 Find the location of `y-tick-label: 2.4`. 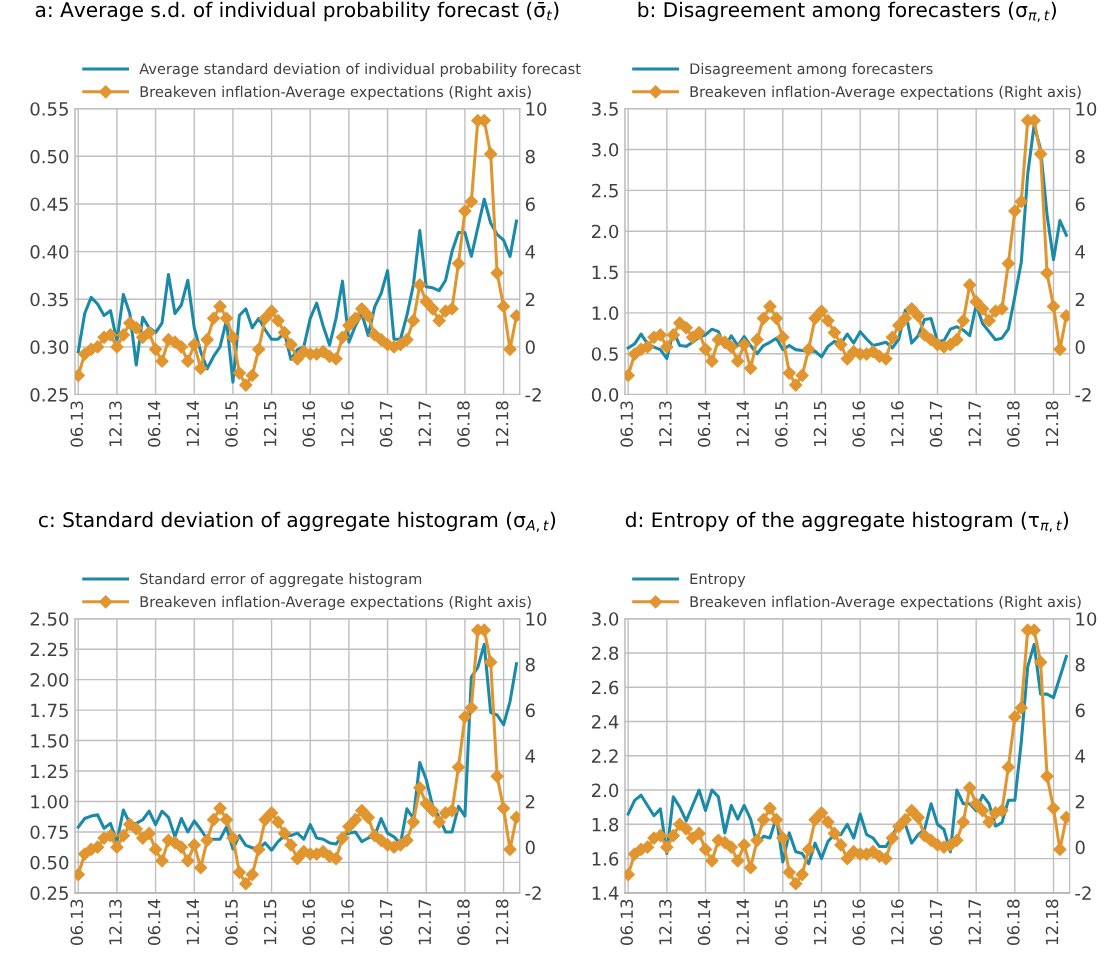

y-tick-label: 2.4 is located at coordinates (605, 721).